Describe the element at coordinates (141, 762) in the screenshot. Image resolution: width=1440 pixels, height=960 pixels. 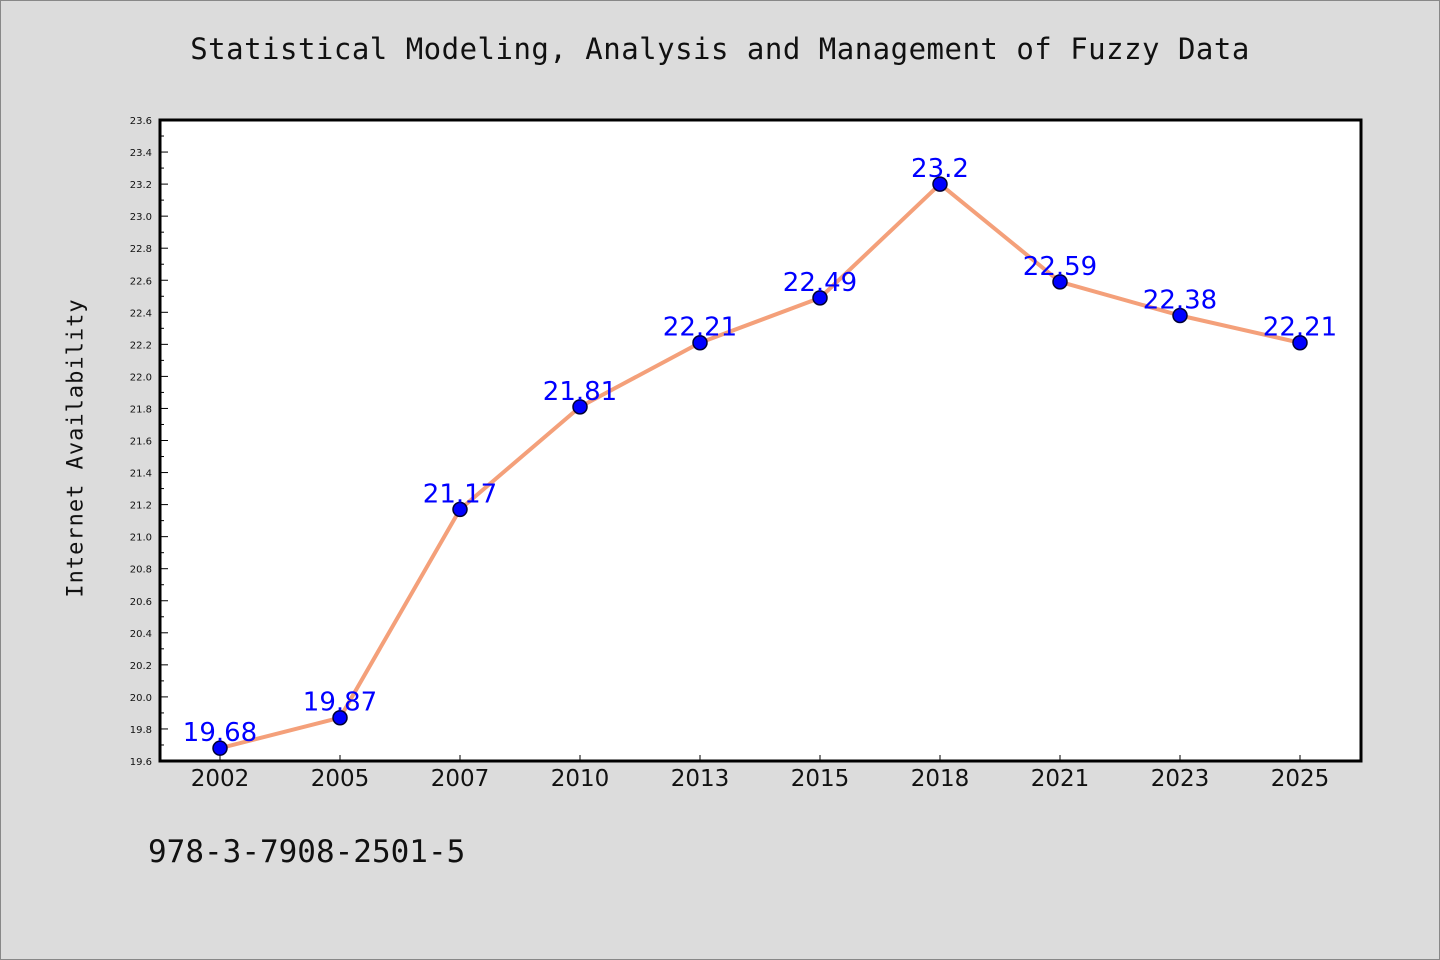
I see `y-tick-label: 19.6` at that location.